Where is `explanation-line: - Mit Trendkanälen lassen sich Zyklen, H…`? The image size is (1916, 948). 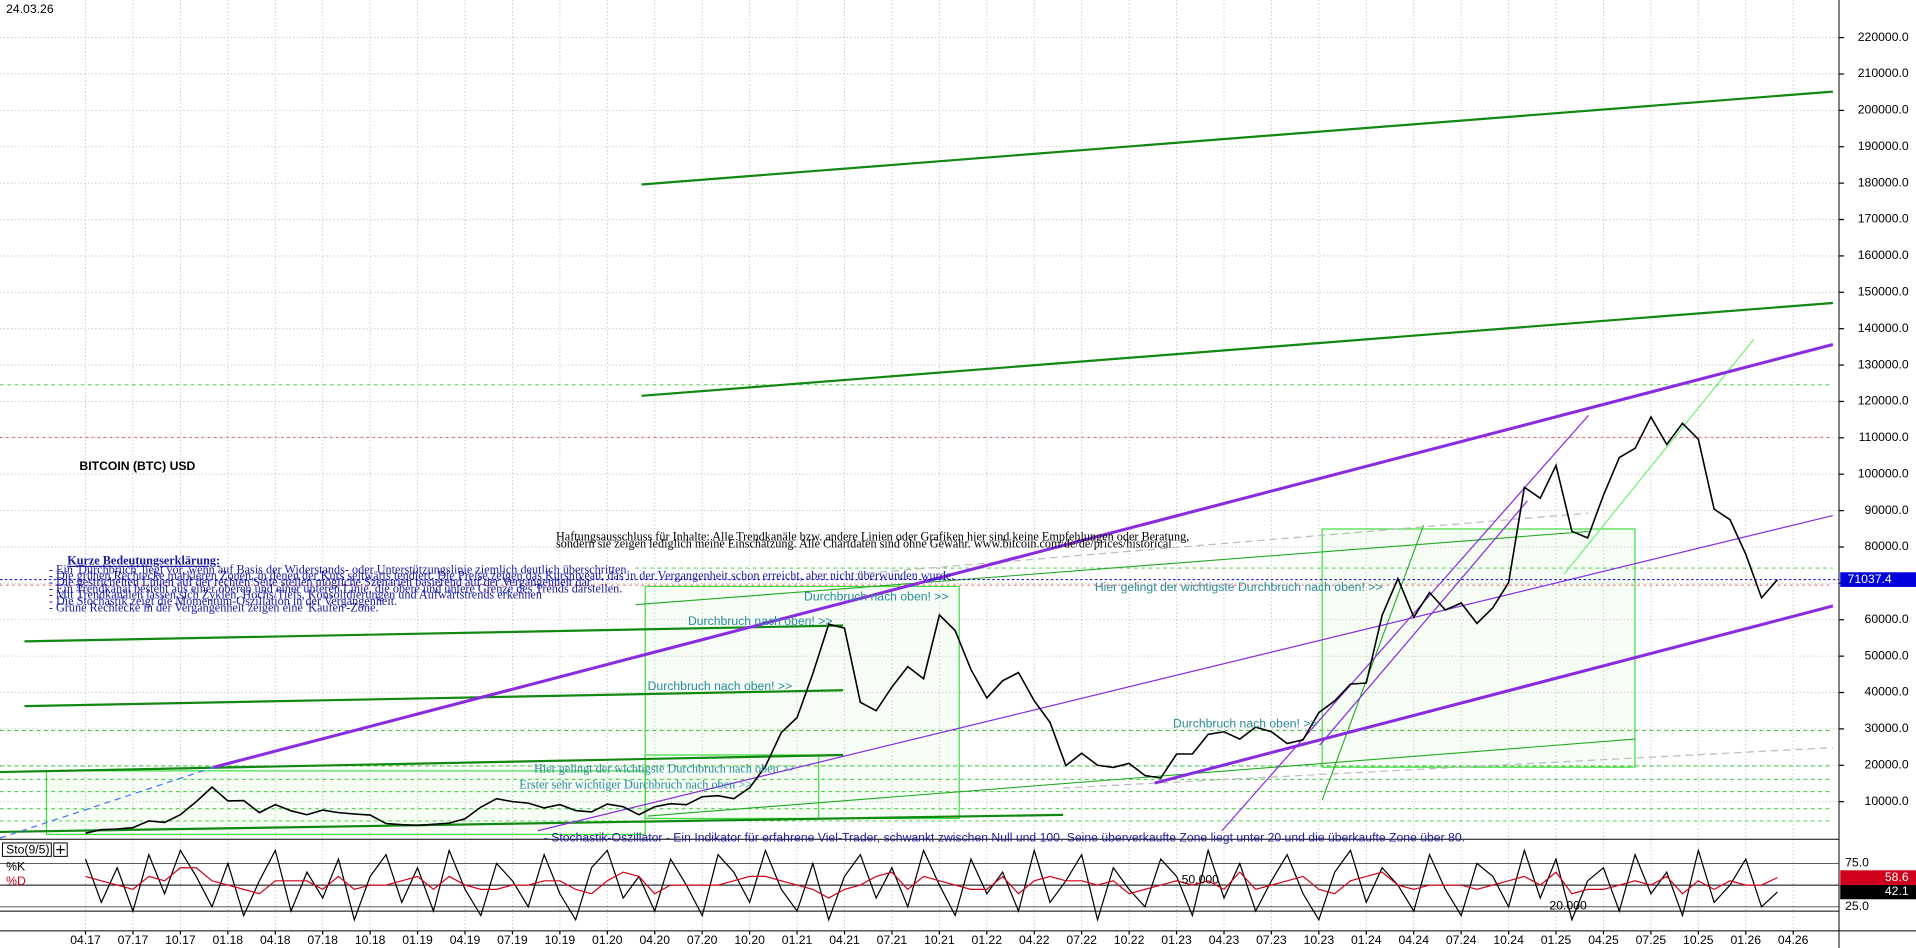 explanation-line: - Mit Trendkanälen lassen sich Zyklen, H… is located at coordinates (295, 595).